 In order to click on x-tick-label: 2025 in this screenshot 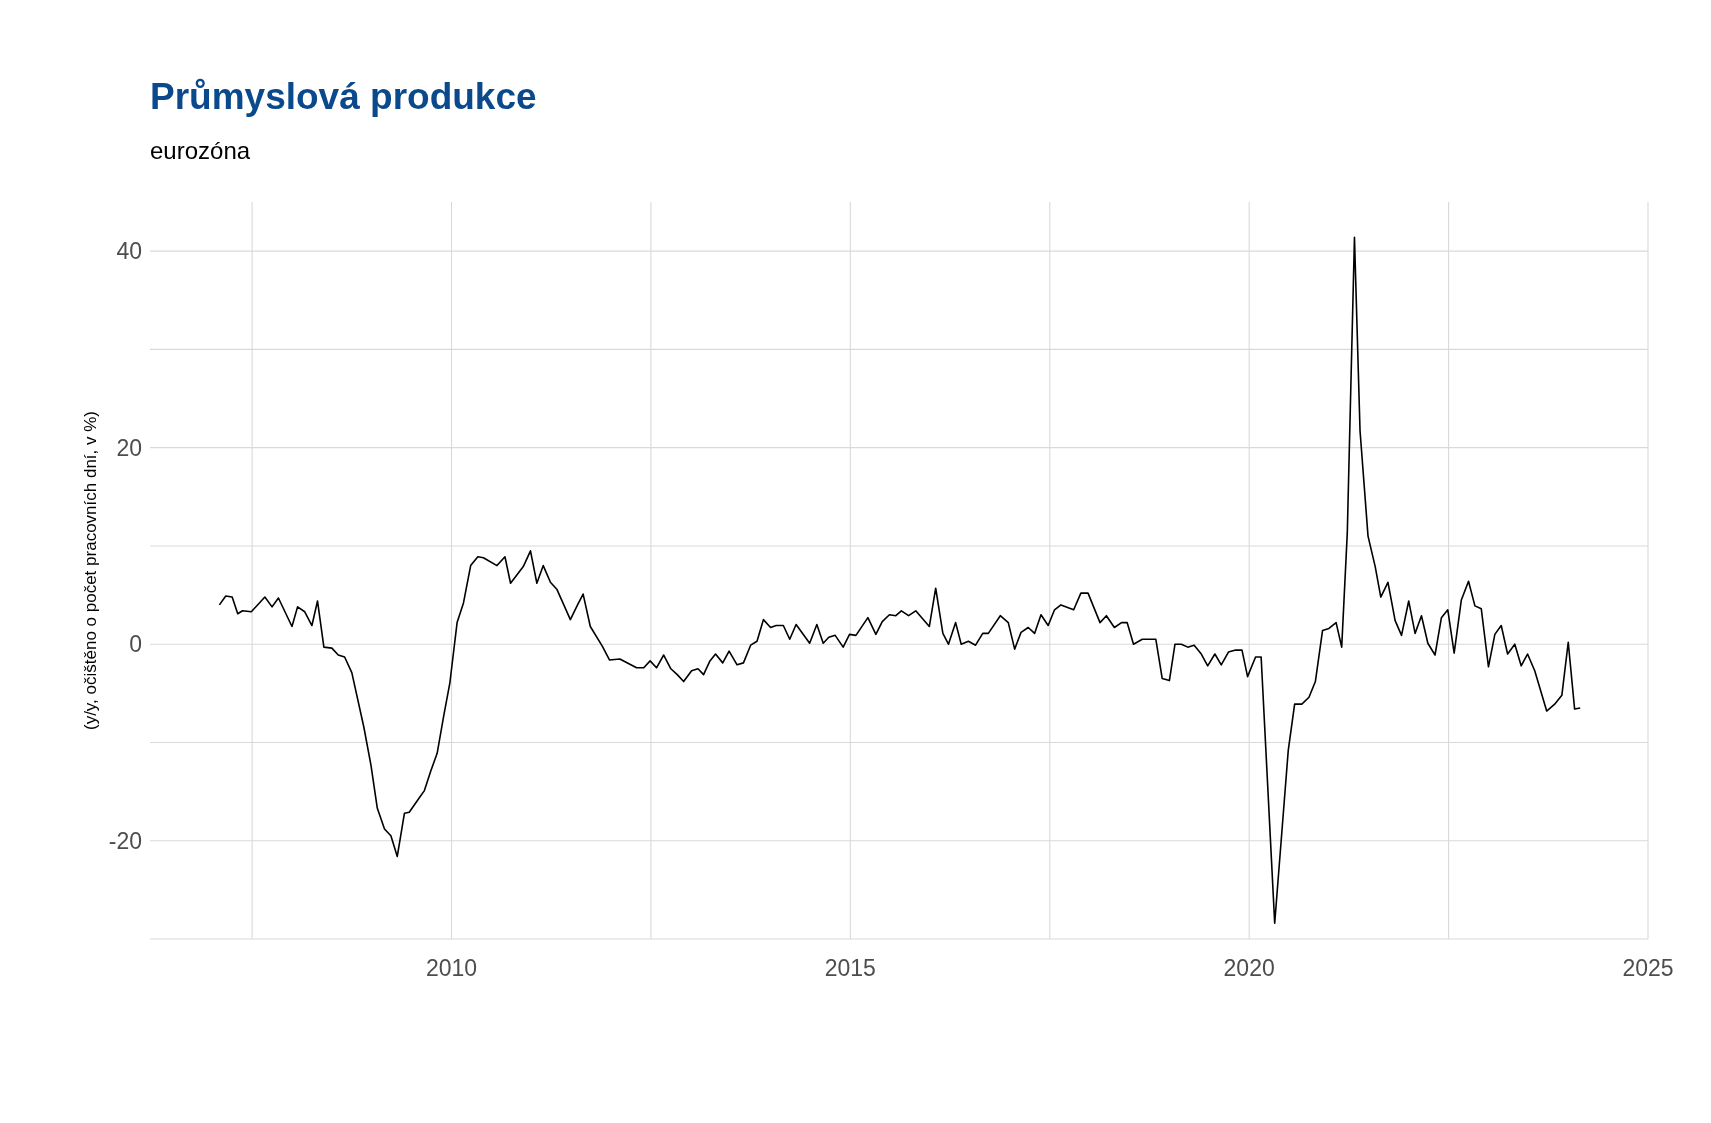, I will do `click(1648, 968)`.